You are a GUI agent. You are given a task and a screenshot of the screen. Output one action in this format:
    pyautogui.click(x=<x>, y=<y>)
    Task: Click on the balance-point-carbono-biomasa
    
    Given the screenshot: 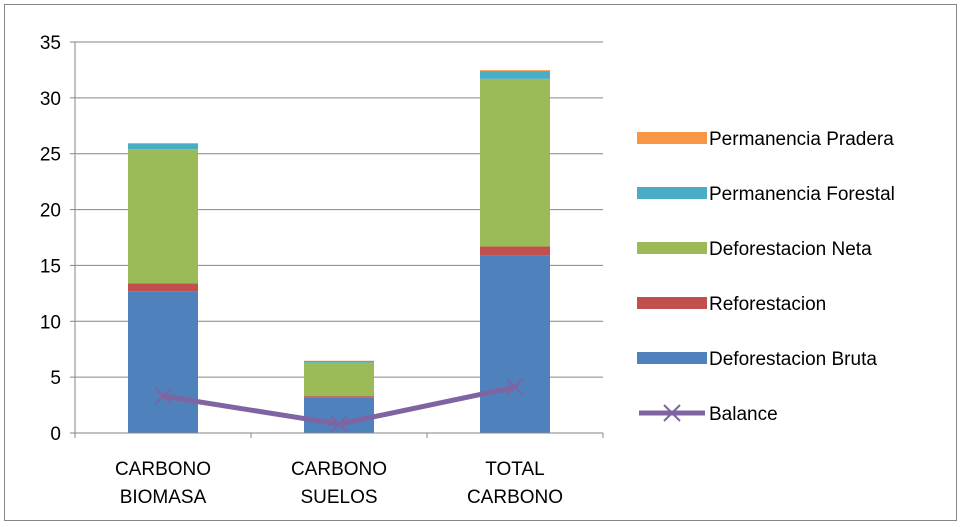 What is the action you would take?
    pyautogui.click(x=163, y=396)
    